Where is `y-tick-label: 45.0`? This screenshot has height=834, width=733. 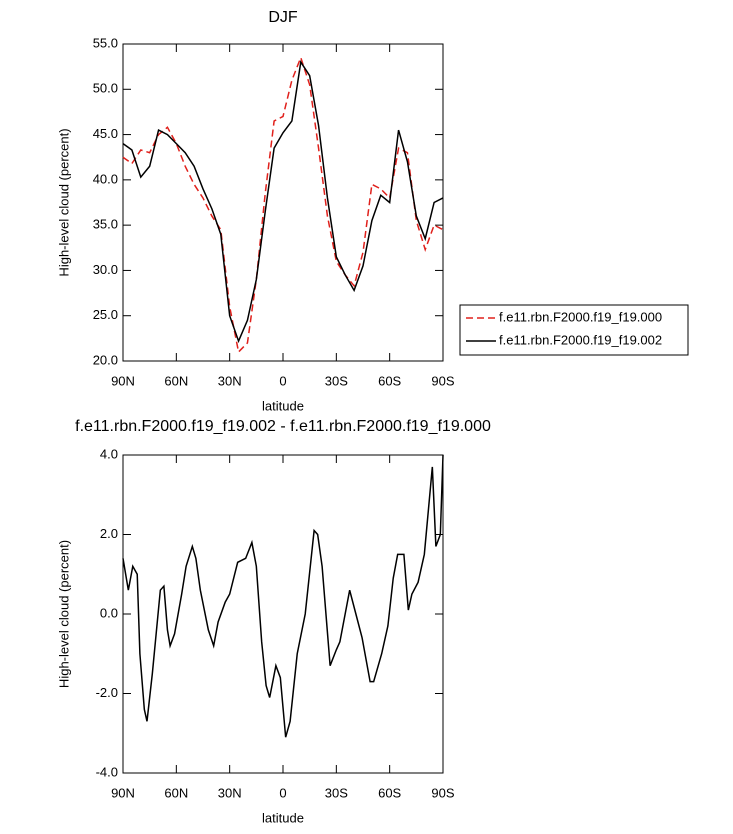 y-tick-label: 45.0 is located at coordinates (105, 133).